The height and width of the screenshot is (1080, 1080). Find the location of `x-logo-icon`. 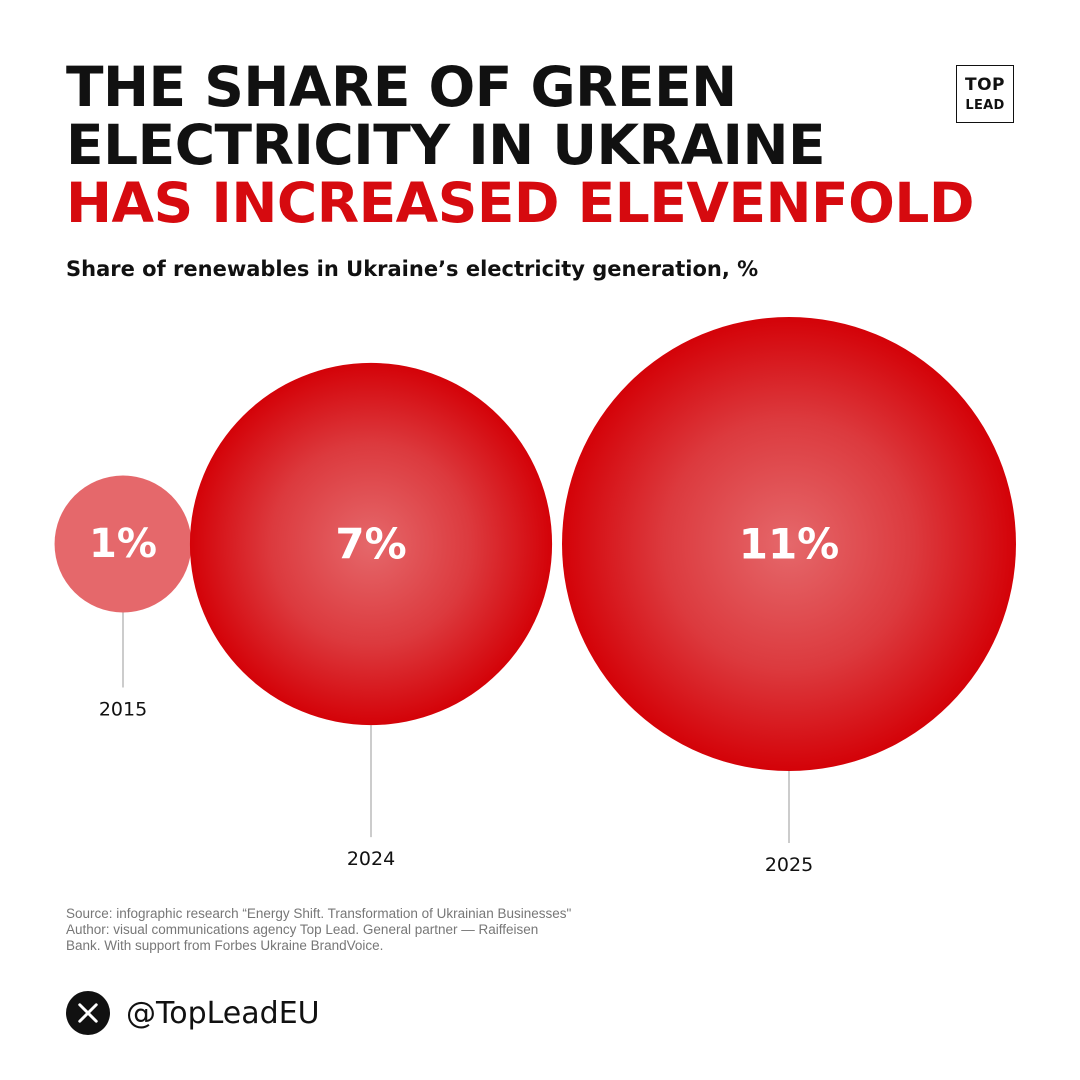

x-logo-icon is located at coordinates (88, 1013).